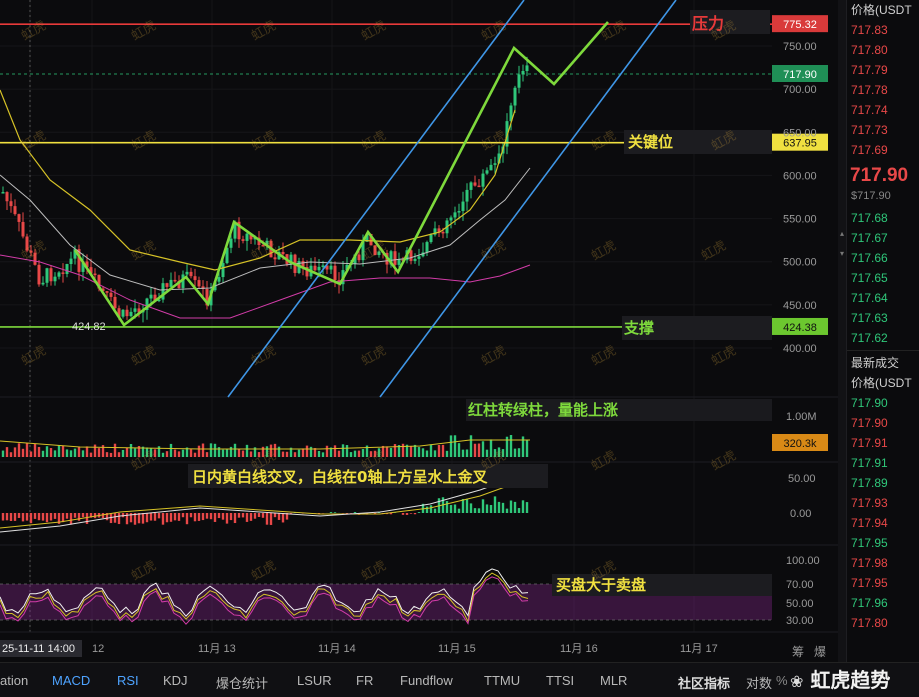 The image size is (919, 697). What do you see at coordinates (883, 90) in the screenshot?
I see `ask-row: 717.78` at bounding box center [883, 90].